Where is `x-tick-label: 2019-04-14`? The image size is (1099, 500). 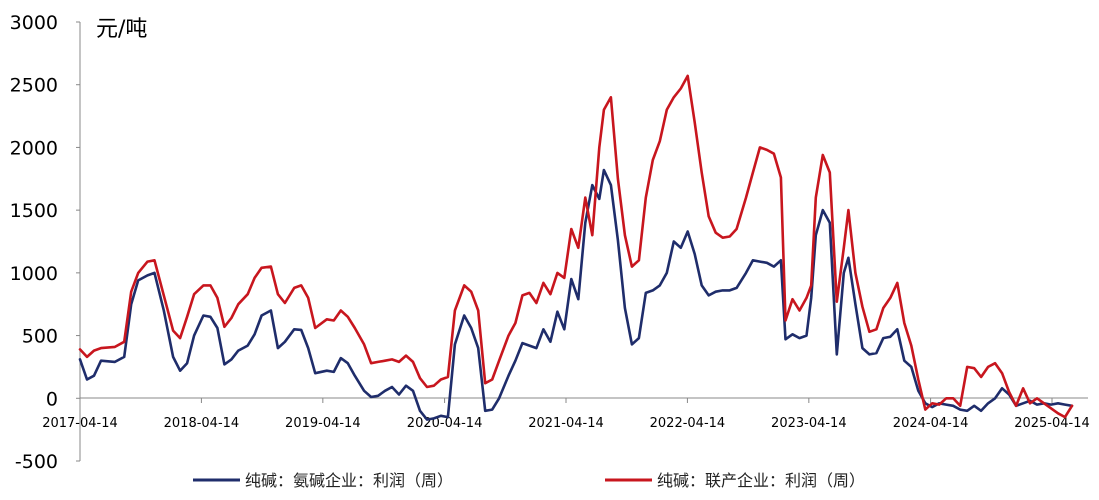 x-tick-label: 2019-04-14 is located at coordinates (323, 423).